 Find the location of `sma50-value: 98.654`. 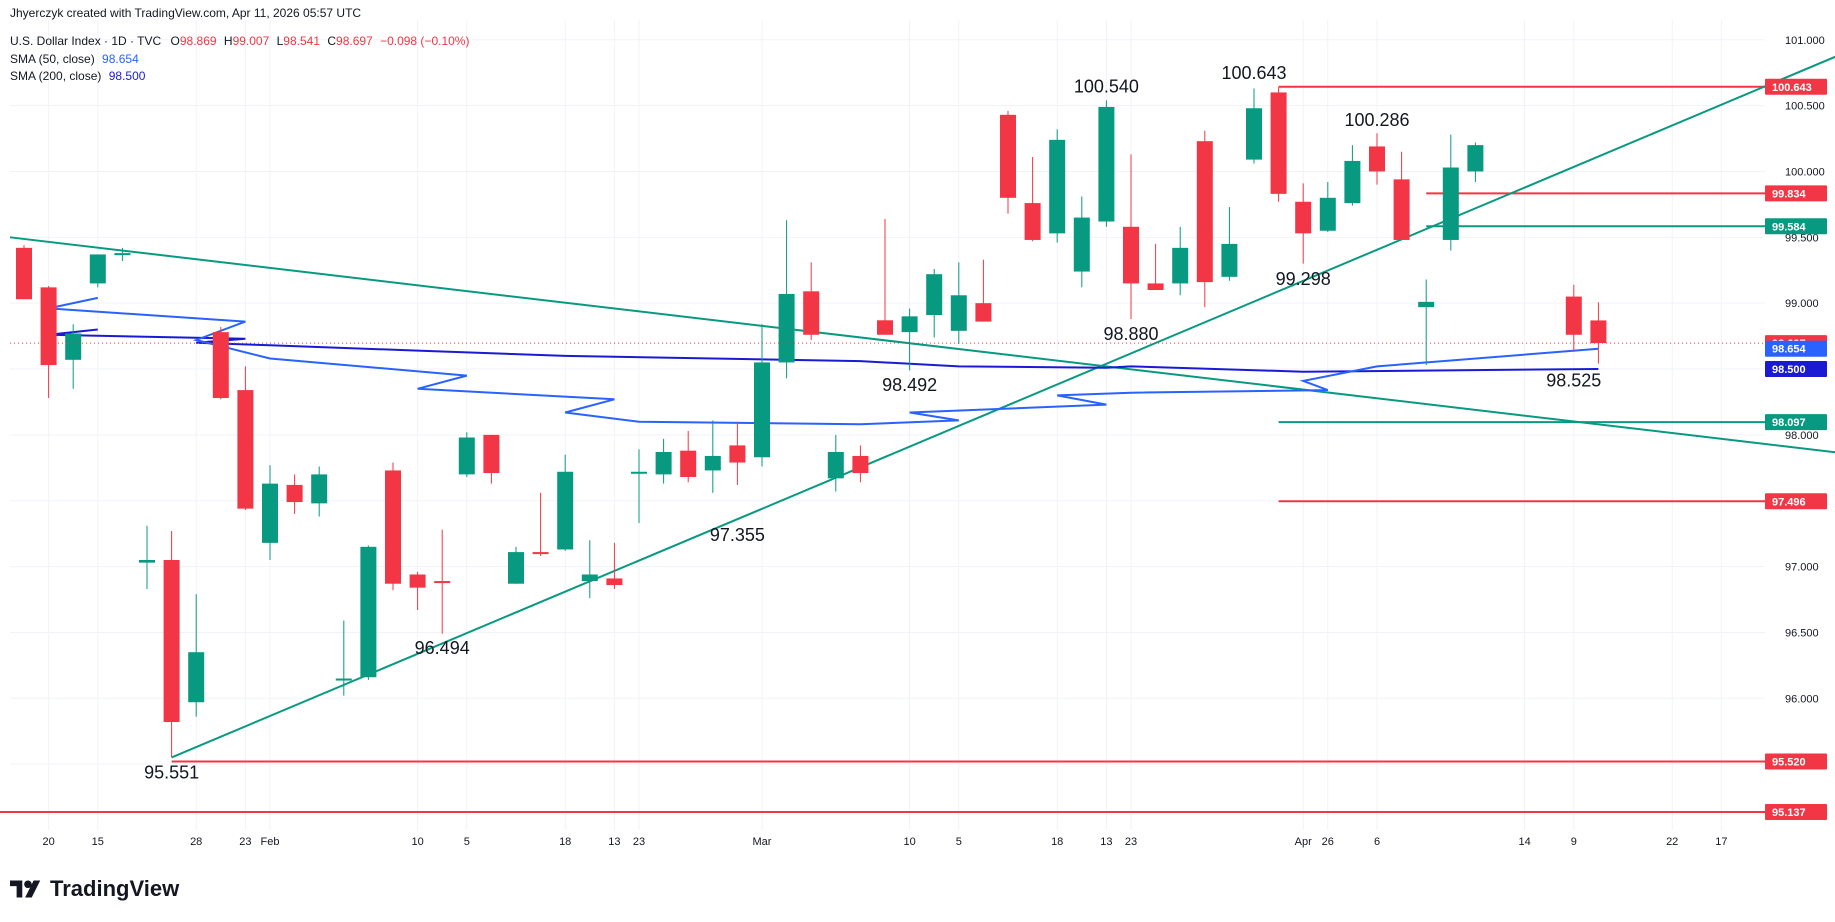

sma50-value: 98.654 is located at coordinates (120, 59).